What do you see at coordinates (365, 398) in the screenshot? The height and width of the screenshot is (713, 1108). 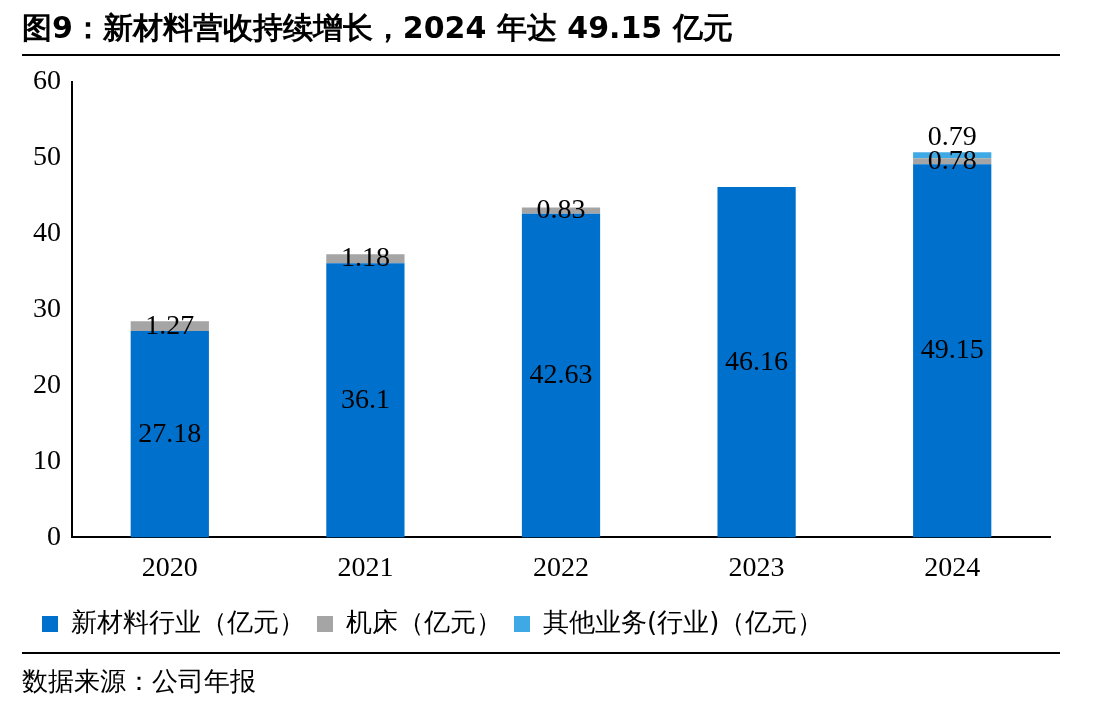 I see `data-label: 36.1` at bounding box center [365, 398].